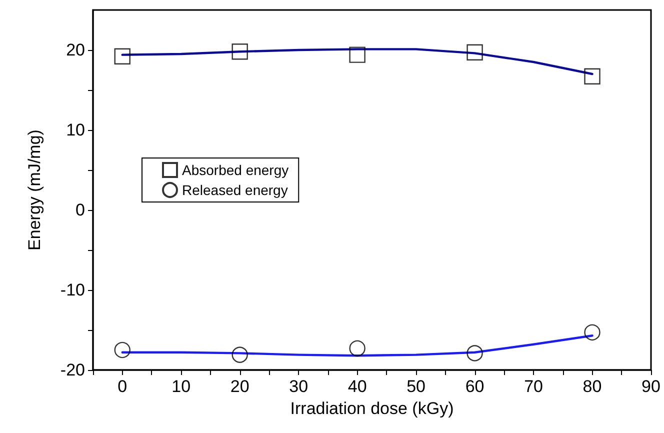 This screenshot has height=433, width=664. I want to click on x-tick-label: 70, so click(533, 386).